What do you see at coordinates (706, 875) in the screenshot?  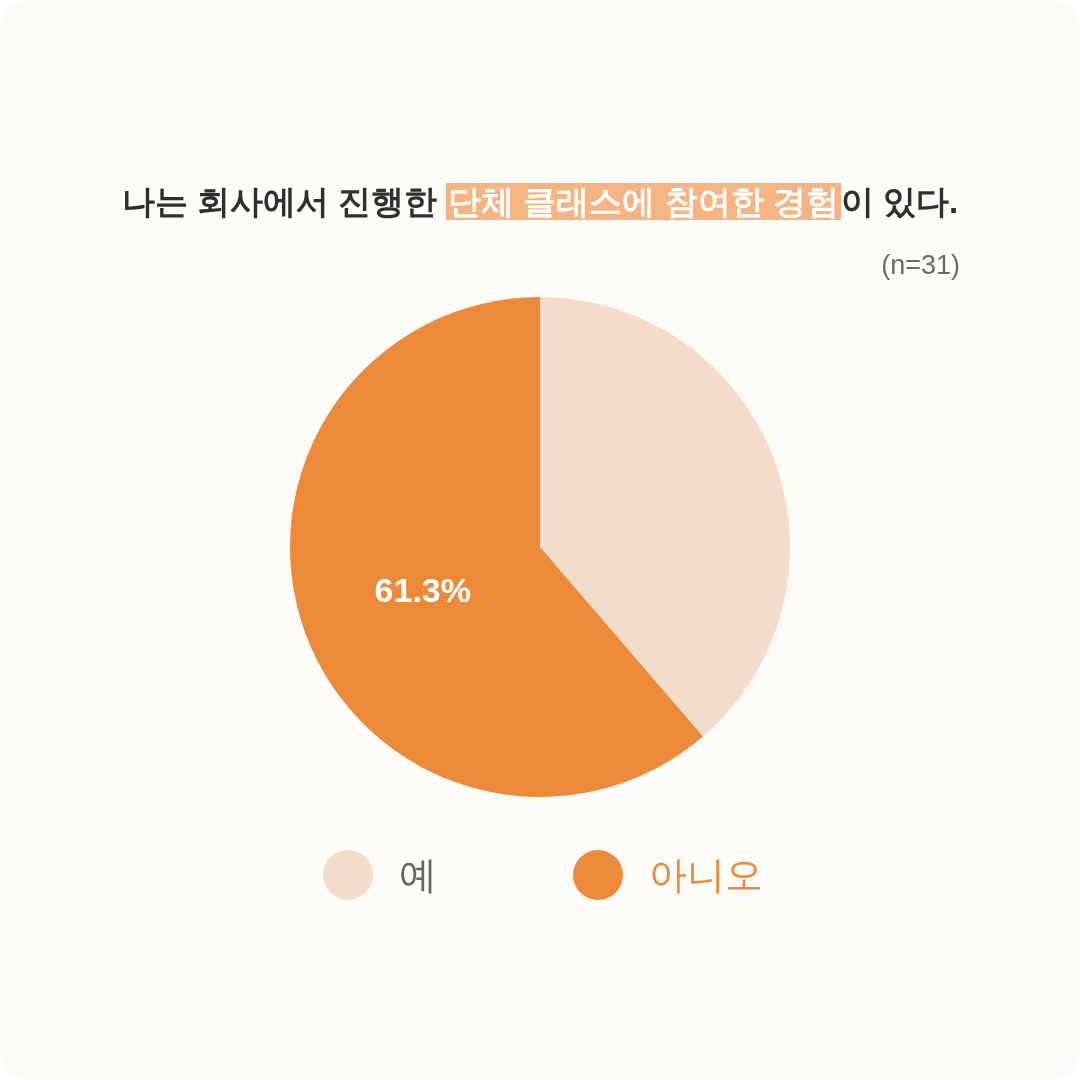 I see `legend-label: 아니오` at bounding box center [706, 875].